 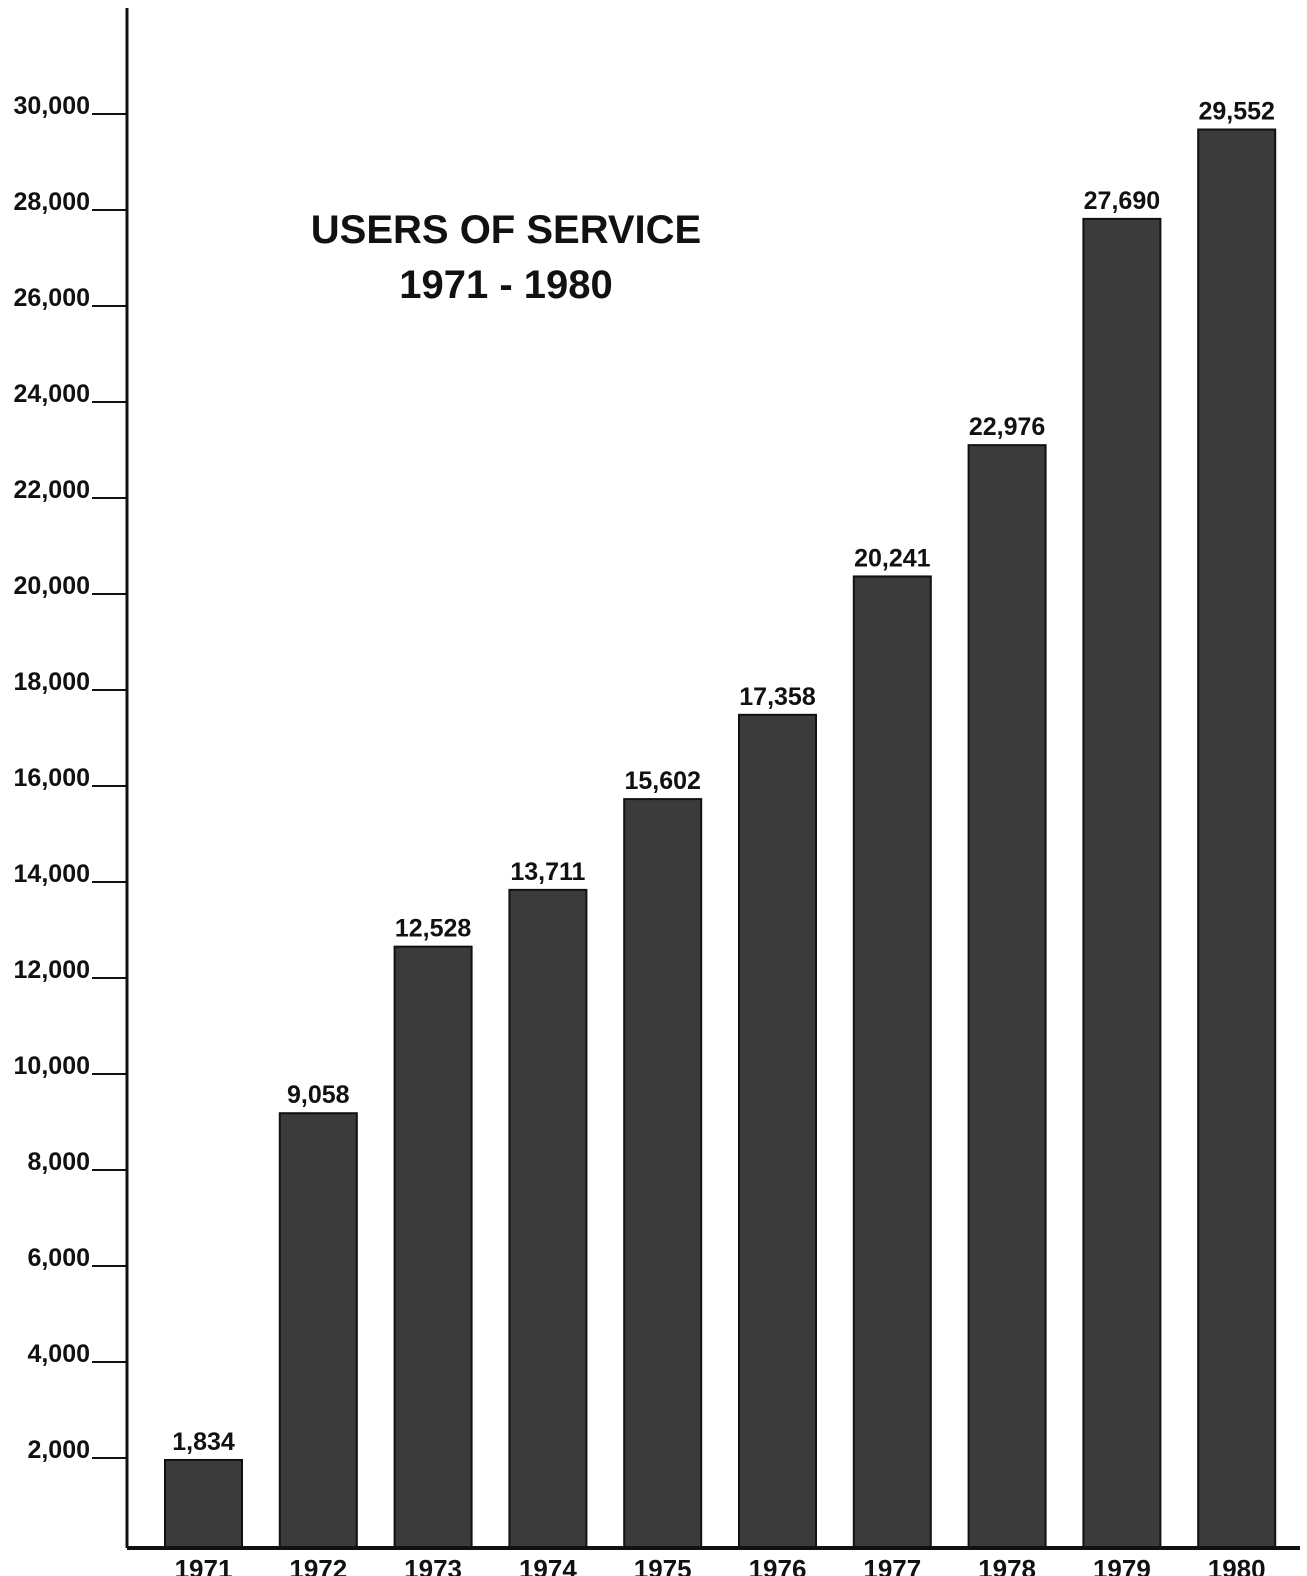 What do you see at coordinates (52, 202) in the screenshot?
I see `y-tick-label: 28,000` at bounding box center [52, 202].